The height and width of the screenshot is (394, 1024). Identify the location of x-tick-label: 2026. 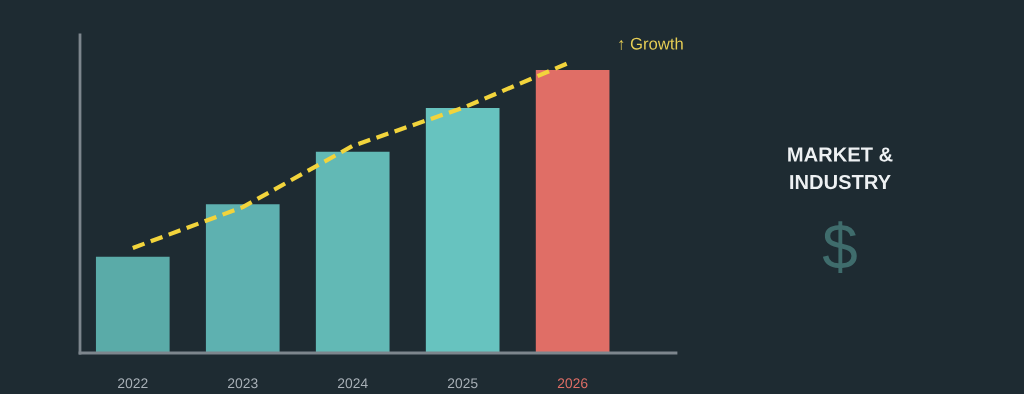
(572, 383).